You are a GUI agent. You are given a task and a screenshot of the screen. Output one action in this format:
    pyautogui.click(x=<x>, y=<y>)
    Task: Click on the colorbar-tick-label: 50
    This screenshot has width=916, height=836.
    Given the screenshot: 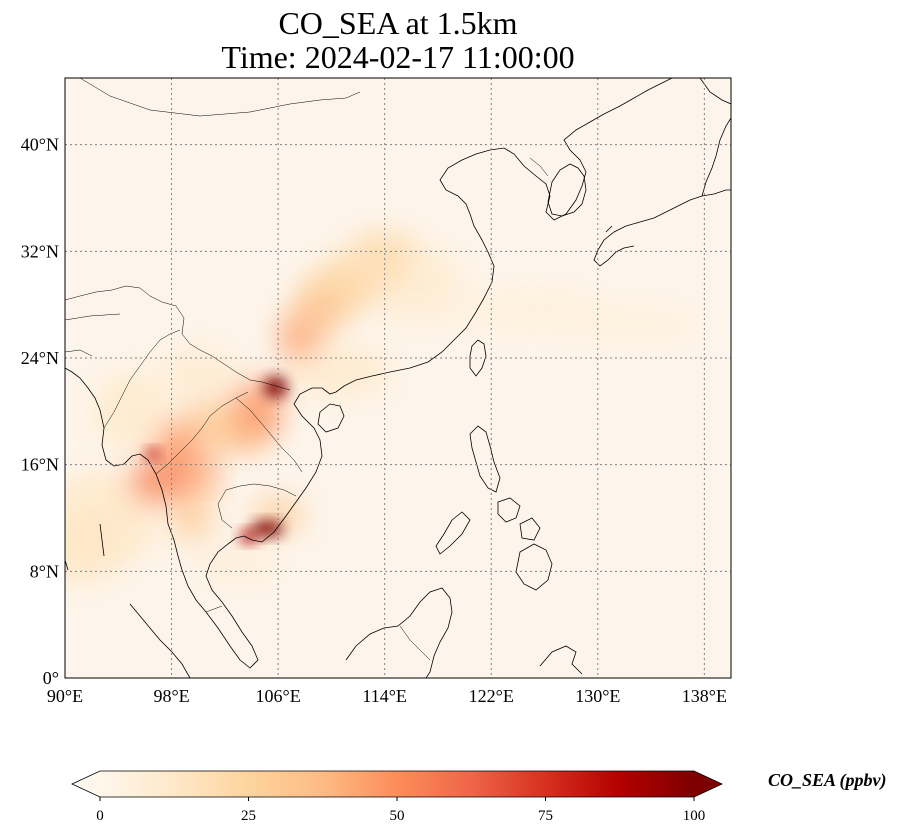 What is the action you would take?
    pyautogui.click(x=397, y=816)
    